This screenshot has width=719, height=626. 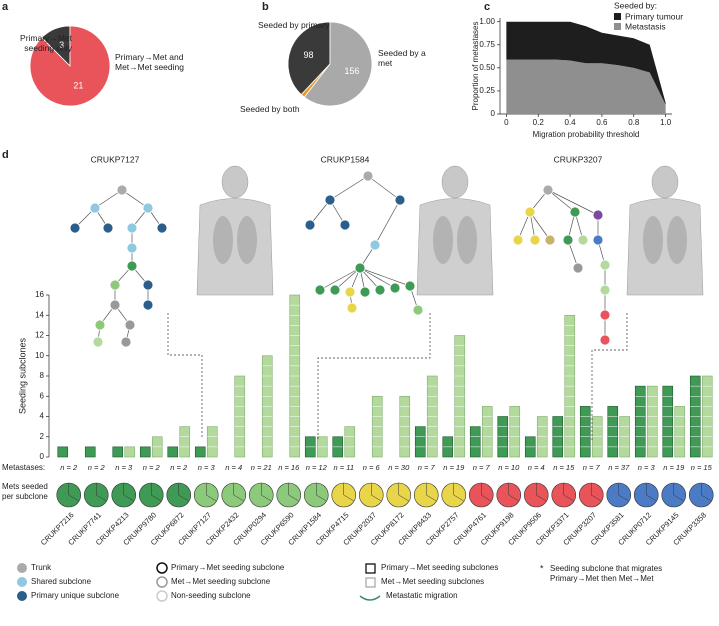 I want to click on metastases-count: n = 21, so click(x=261, y=467).